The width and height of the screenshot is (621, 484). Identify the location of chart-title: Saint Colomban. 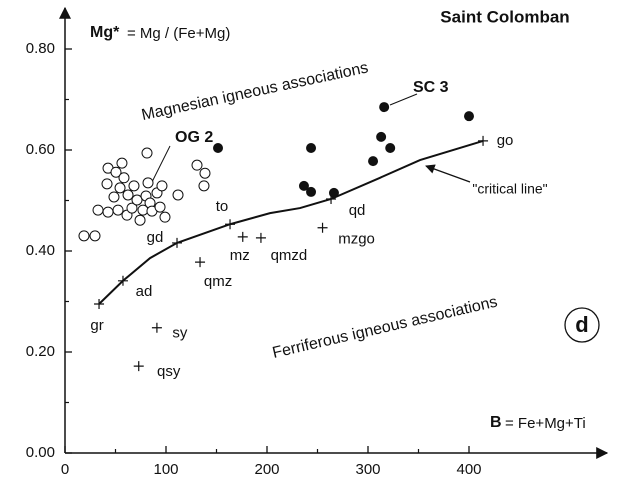
(504, 16).